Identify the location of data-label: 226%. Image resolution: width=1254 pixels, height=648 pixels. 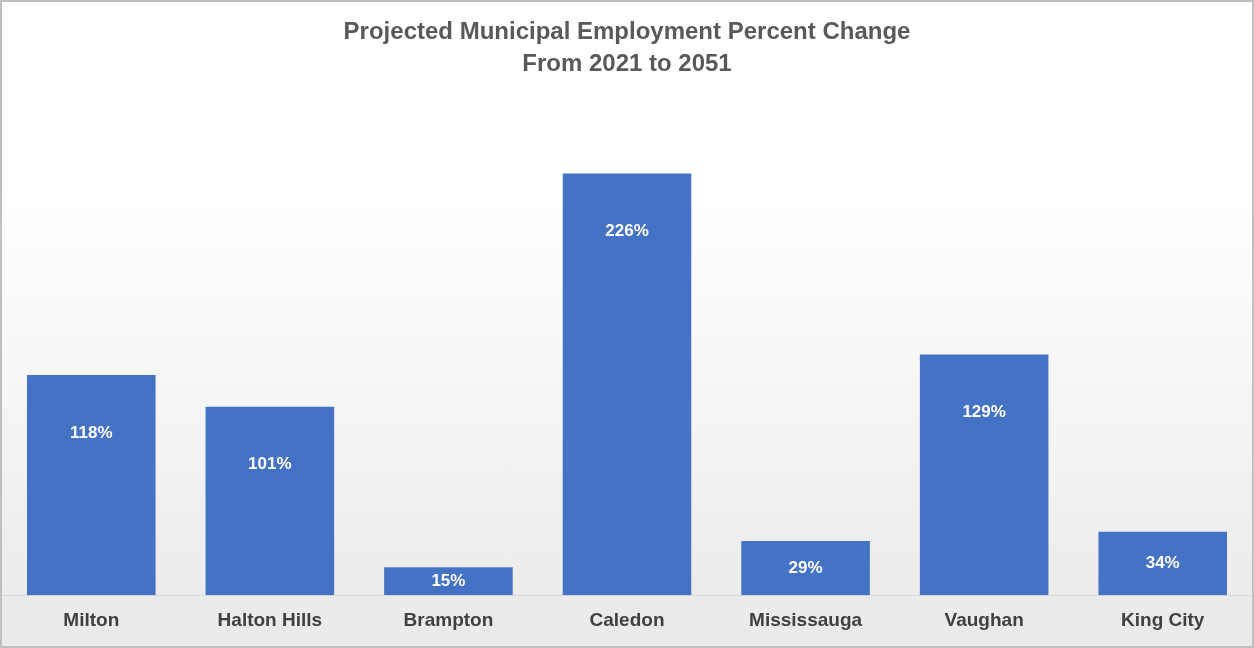
(627, 231).